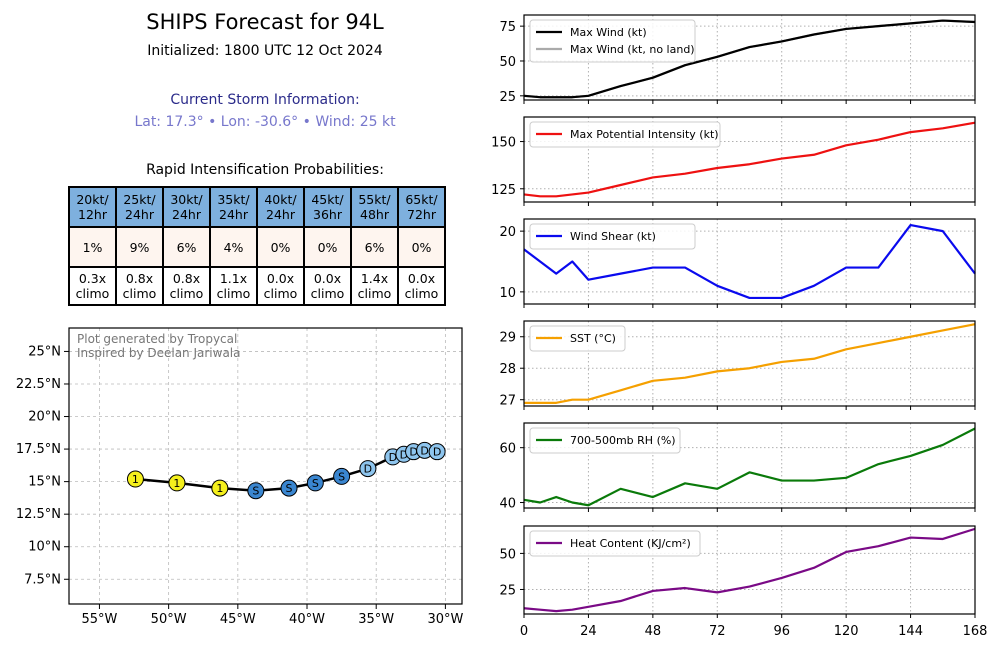 The image size is (1000, 650). I want to click on page-title: SHIPS Forecast for 94L, so click(265, 22).